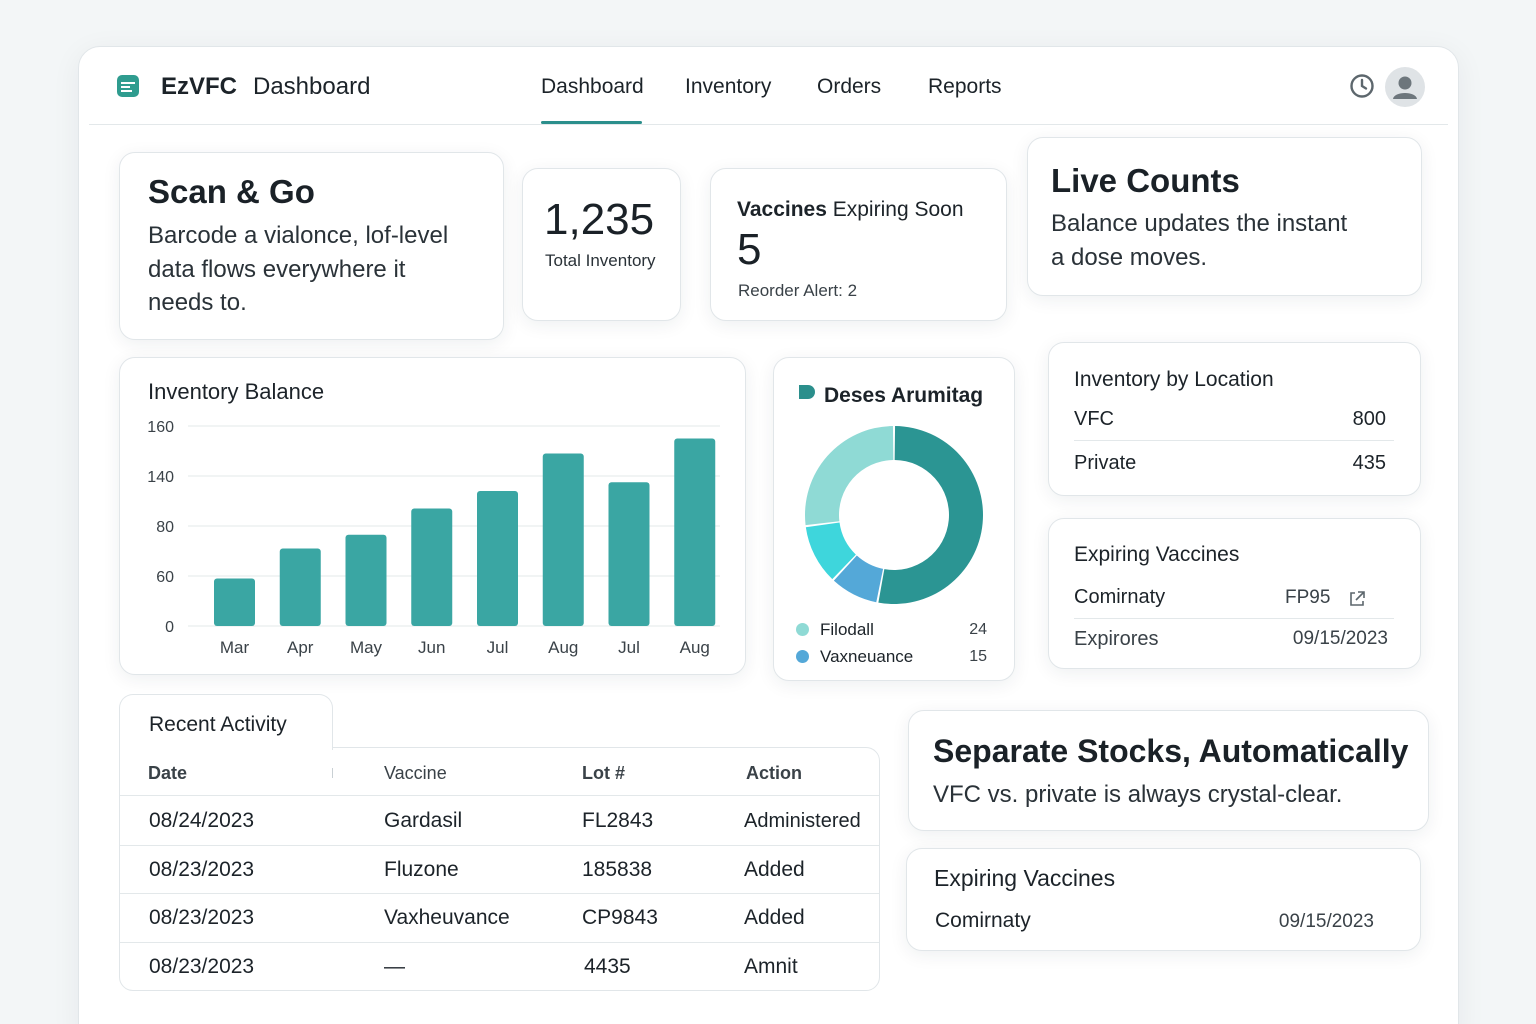 This screenshot has width=1536, height=1024. Describe the element at coordinates (1369, 419) in the screenshot. I see `location-vfc-value: 800` at that location.